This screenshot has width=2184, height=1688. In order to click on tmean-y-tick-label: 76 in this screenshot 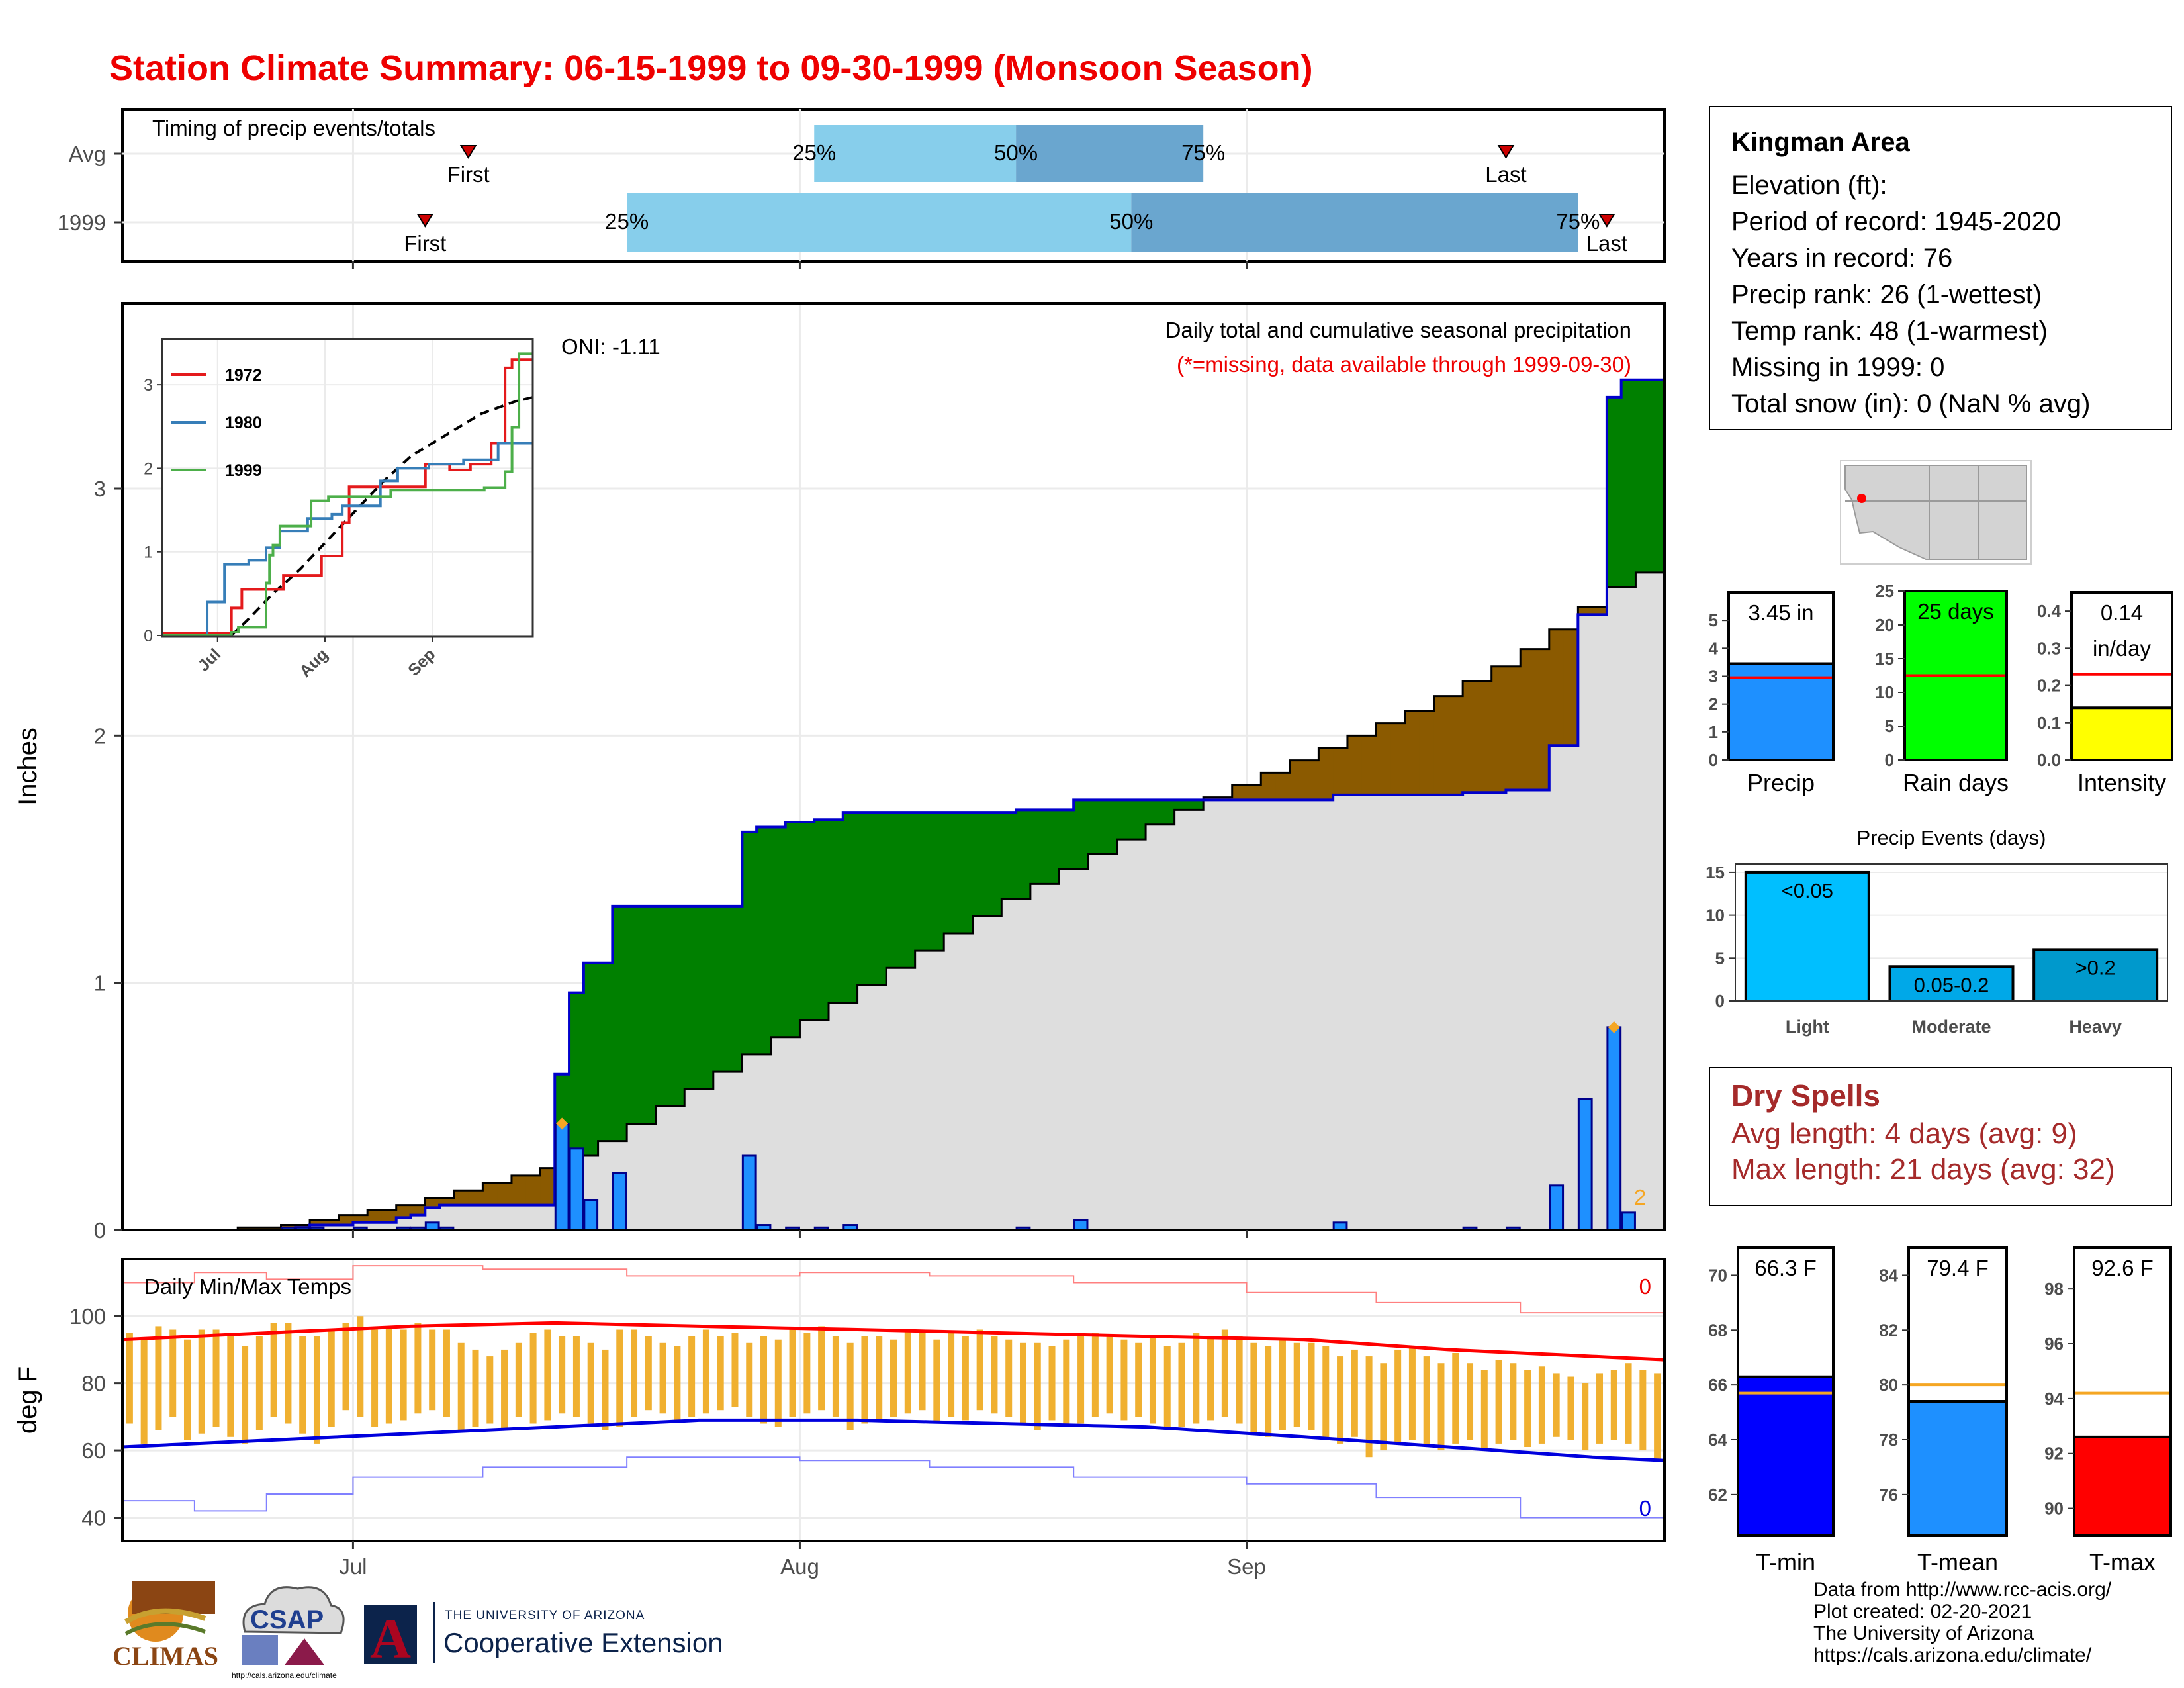, I will do `click(1888, 1495)`.